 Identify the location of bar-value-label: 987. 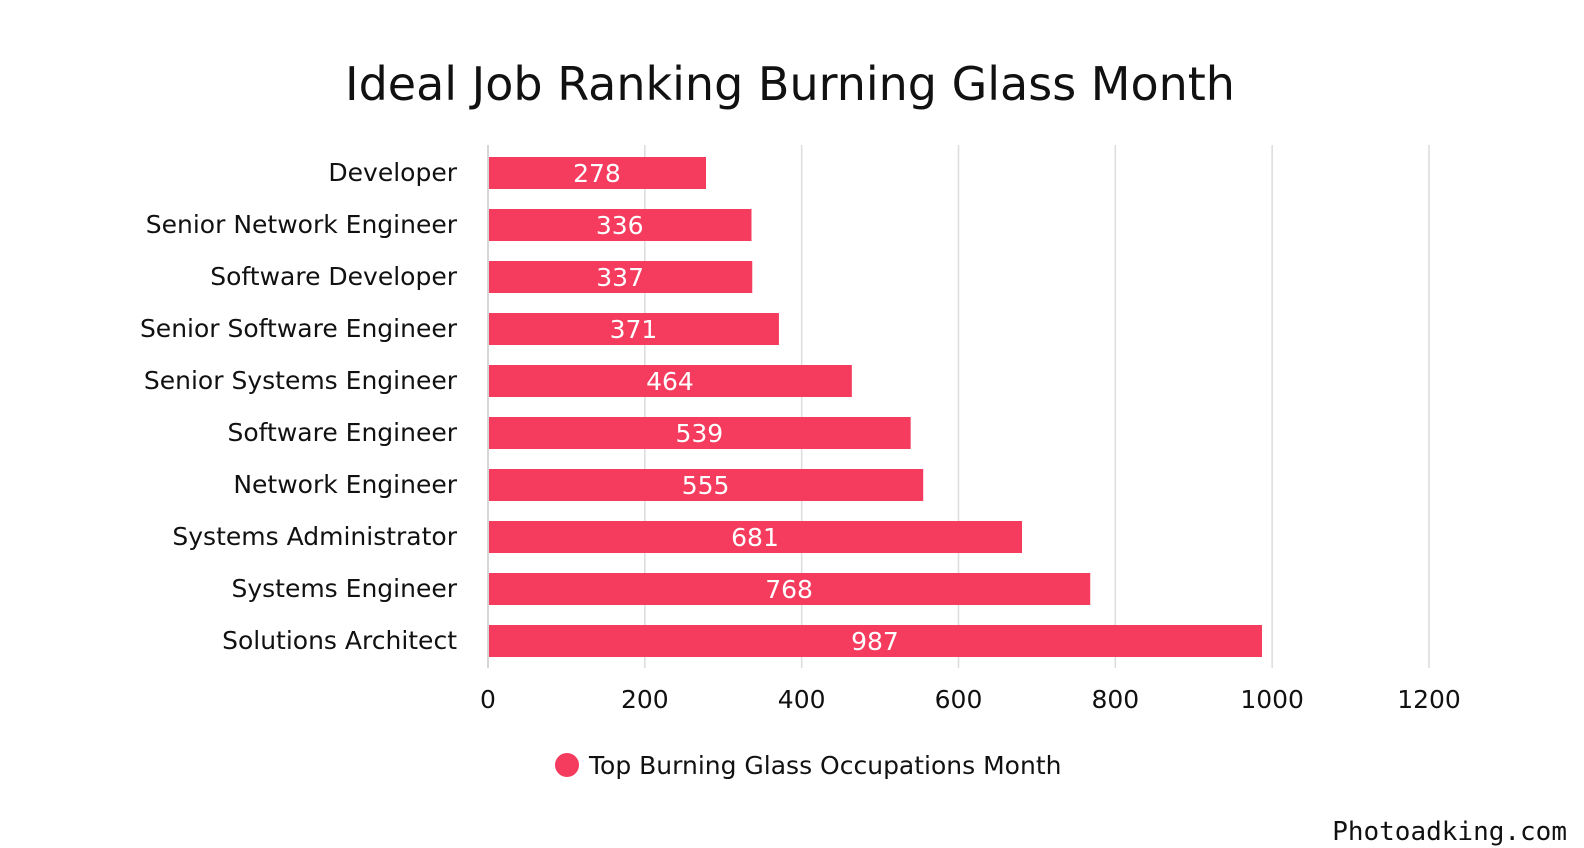
(875, 641).